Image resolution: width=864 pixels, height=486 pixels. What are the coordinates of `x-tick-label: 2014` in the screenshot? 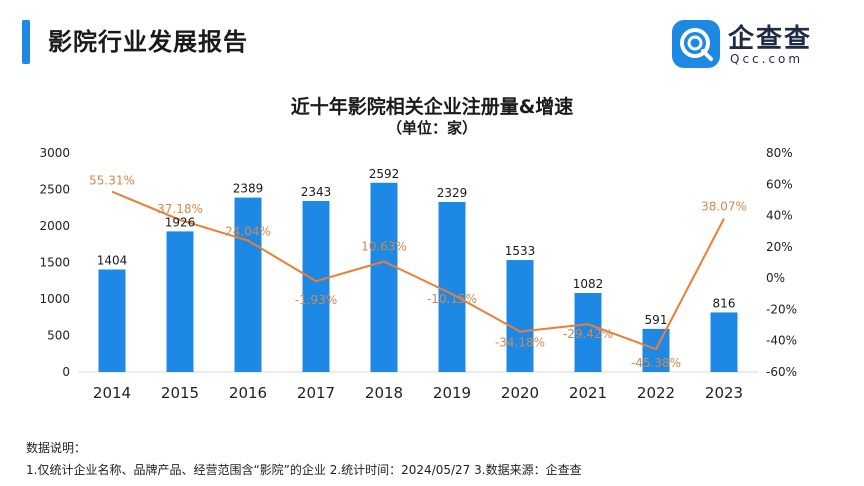 It's located at (112, 393).